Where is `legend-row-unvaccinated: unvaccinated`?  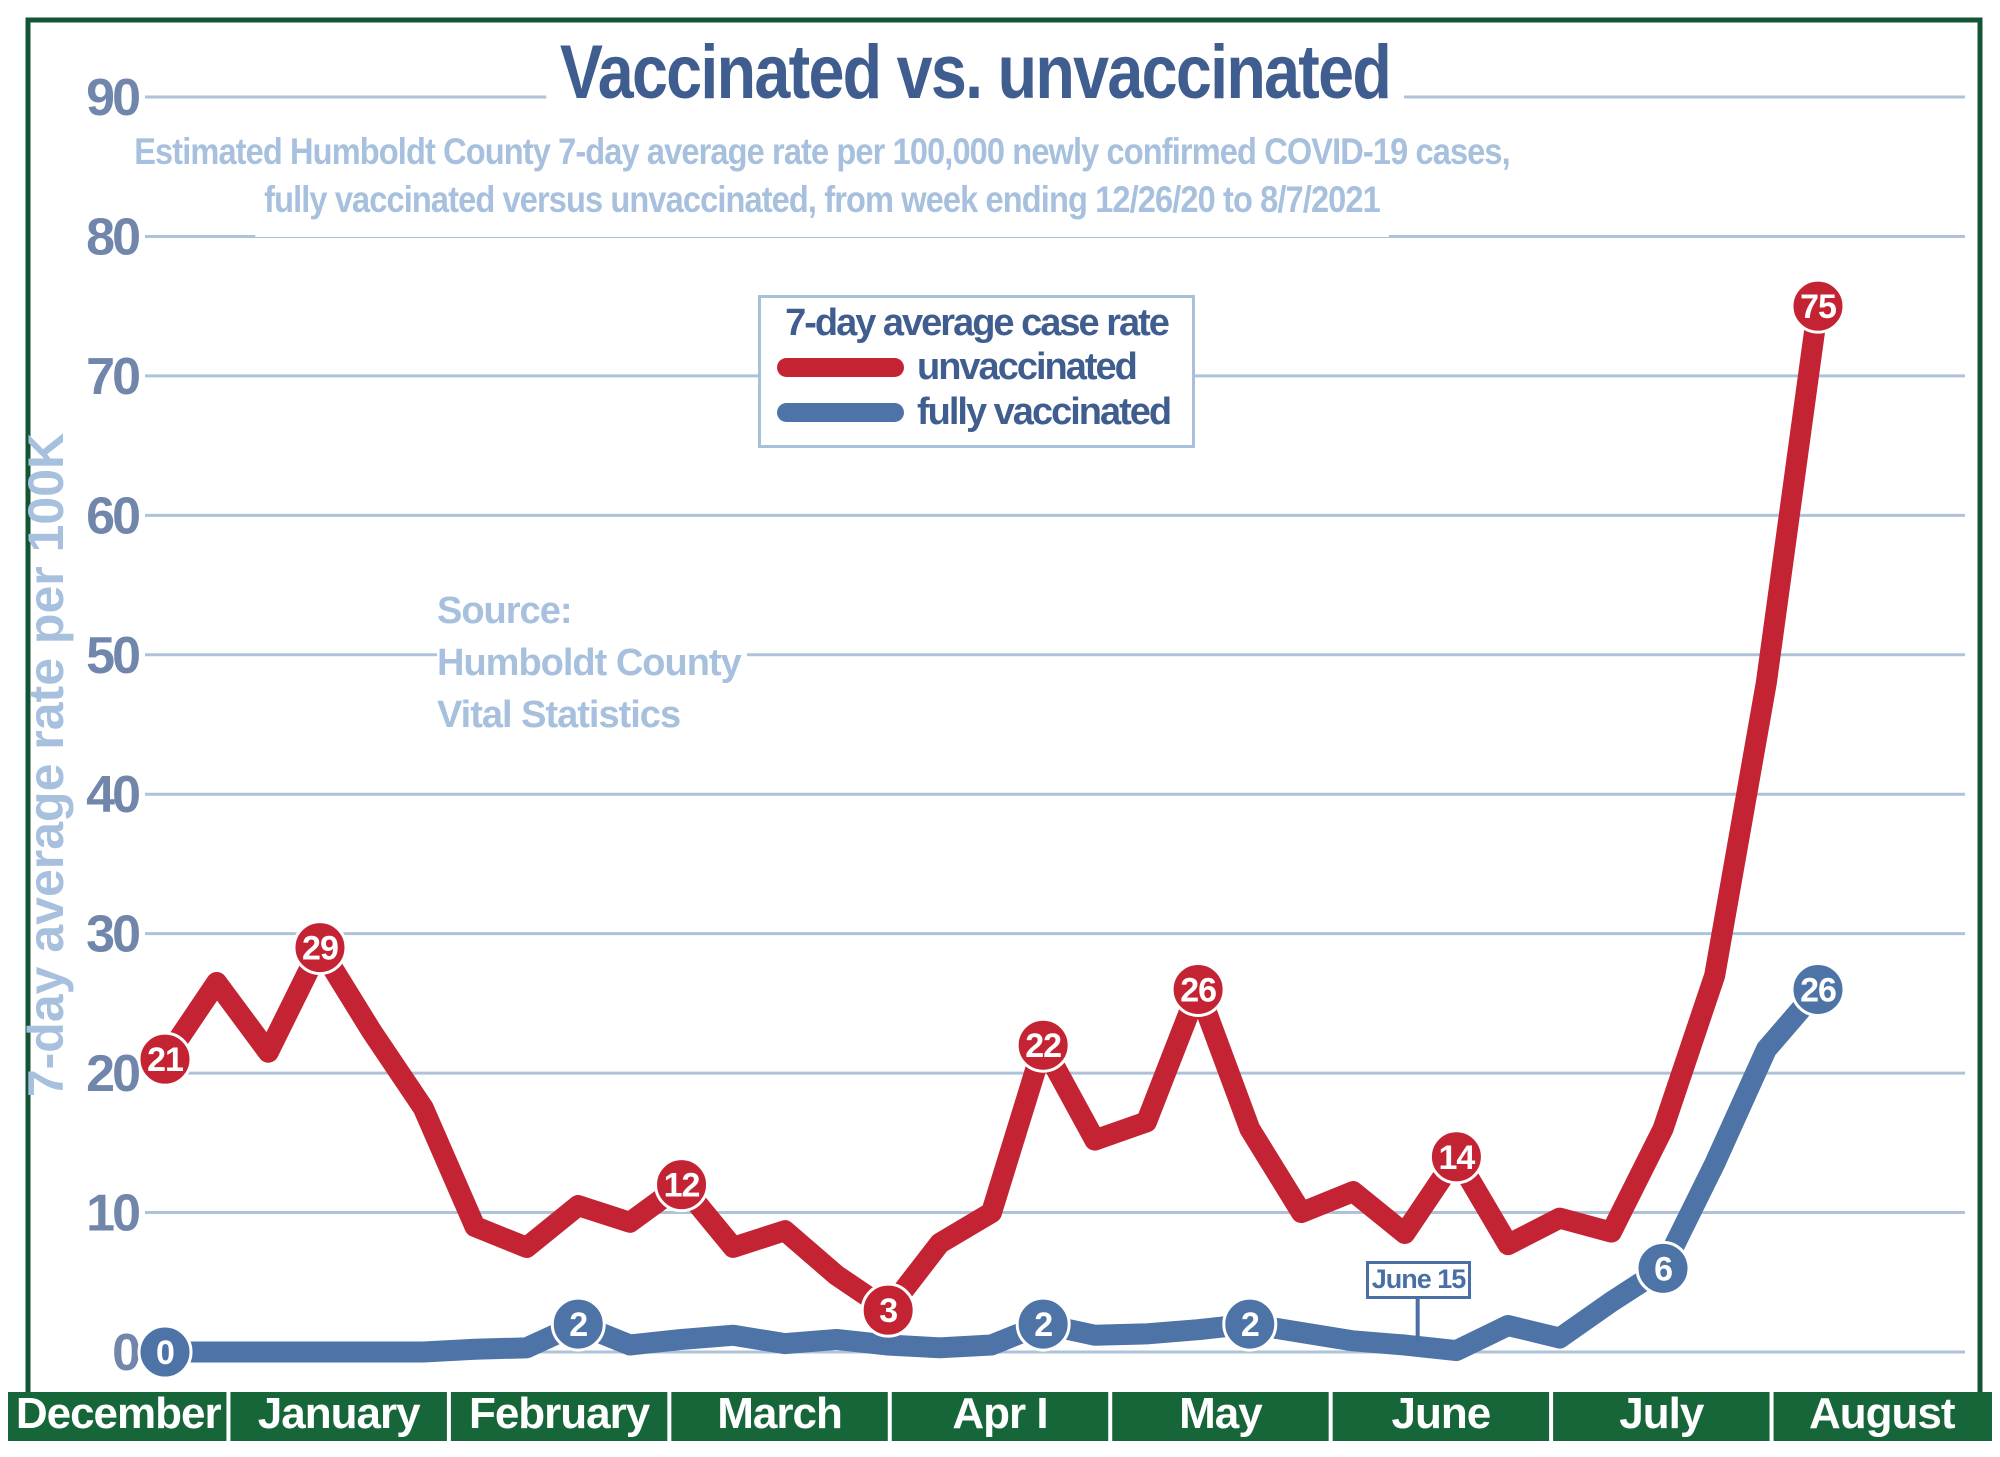 legend-row-unvaccinated: unvaccinated is located at coordinates (984, 367).